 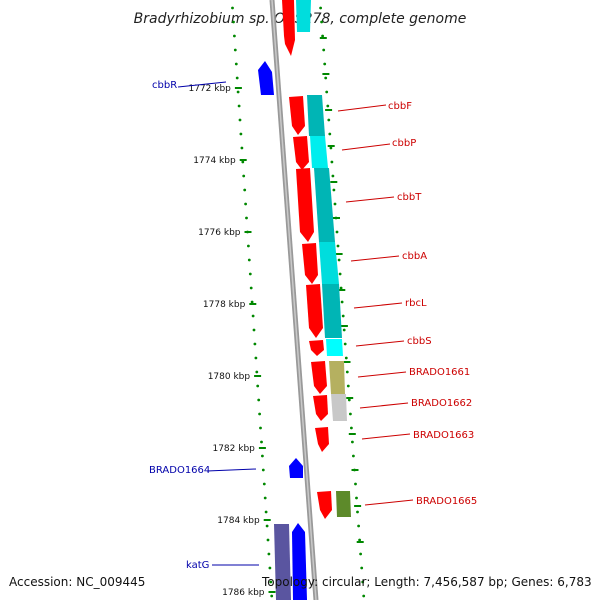 What do you see at coordinates (252, 302) in the screenshot?
I see `gc-skew-dotted-track` at bounding box center [252, 302].